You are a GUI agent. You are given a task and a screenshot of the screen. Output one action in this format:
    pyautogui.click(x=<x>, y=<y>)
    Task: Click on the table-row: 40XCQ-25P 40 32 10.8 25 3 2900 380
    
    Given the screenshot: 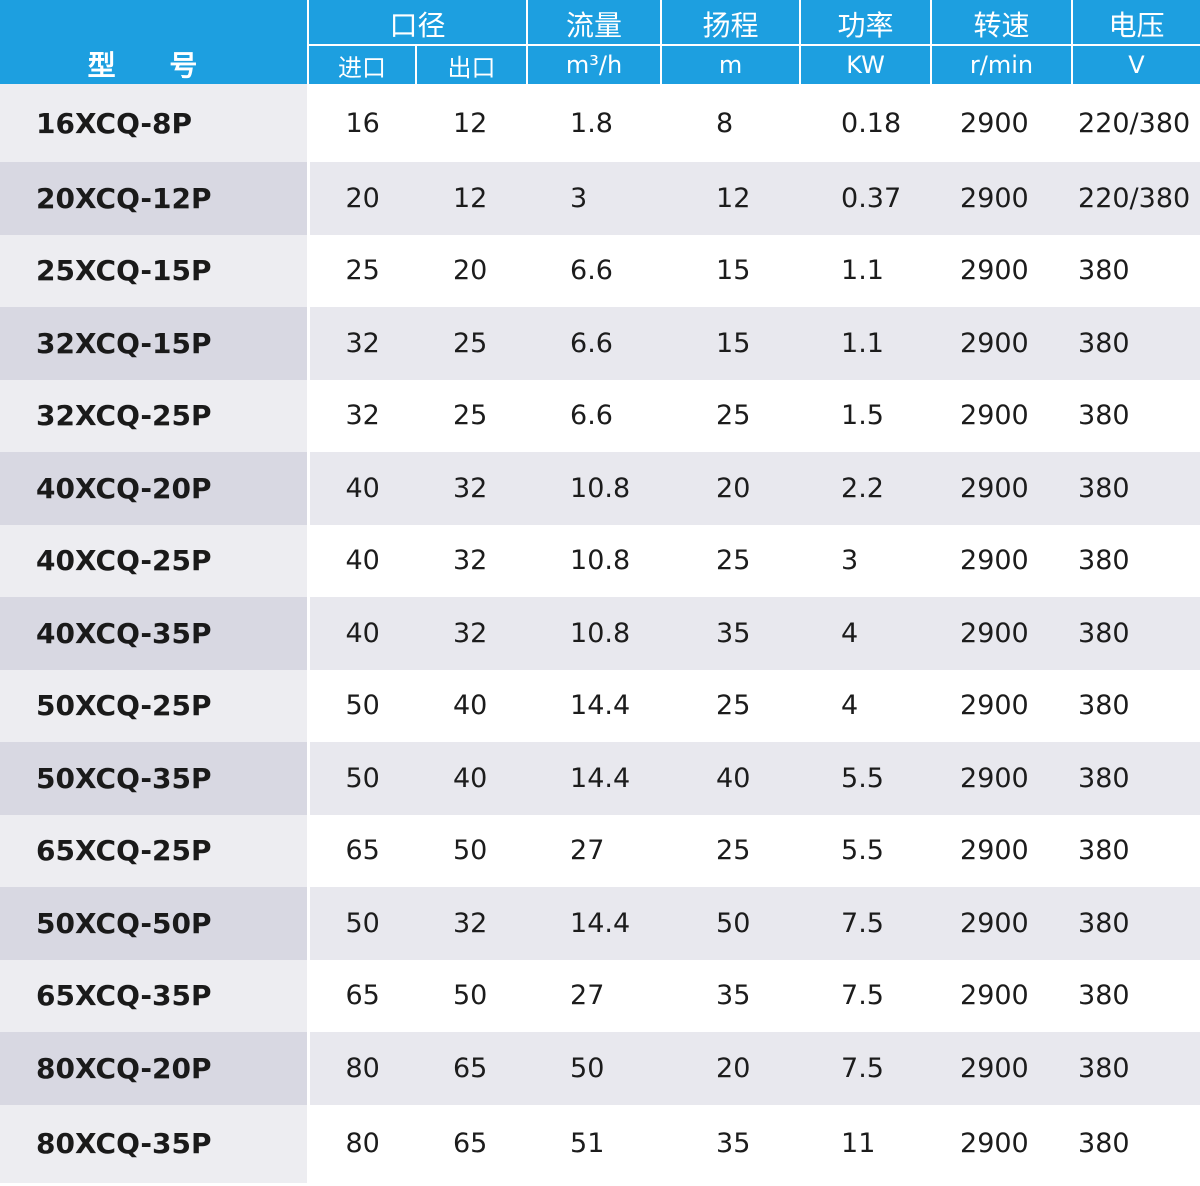 What is the action you would take?
    pyautogui.click(x=600, y=560)
    